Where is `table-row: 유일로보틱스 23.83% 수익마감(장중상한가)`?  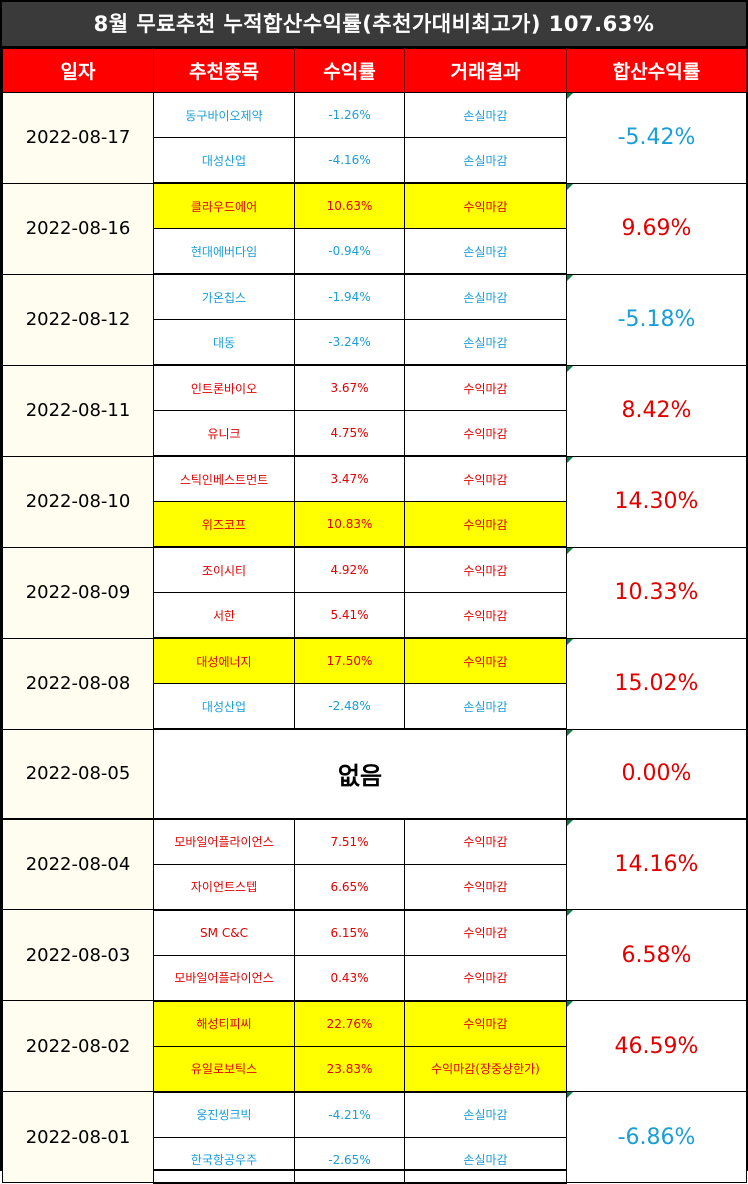
table-row: 유일로보틱스 23.83% 수익마감(장중상한가) is located at coordinates (375, 1069).